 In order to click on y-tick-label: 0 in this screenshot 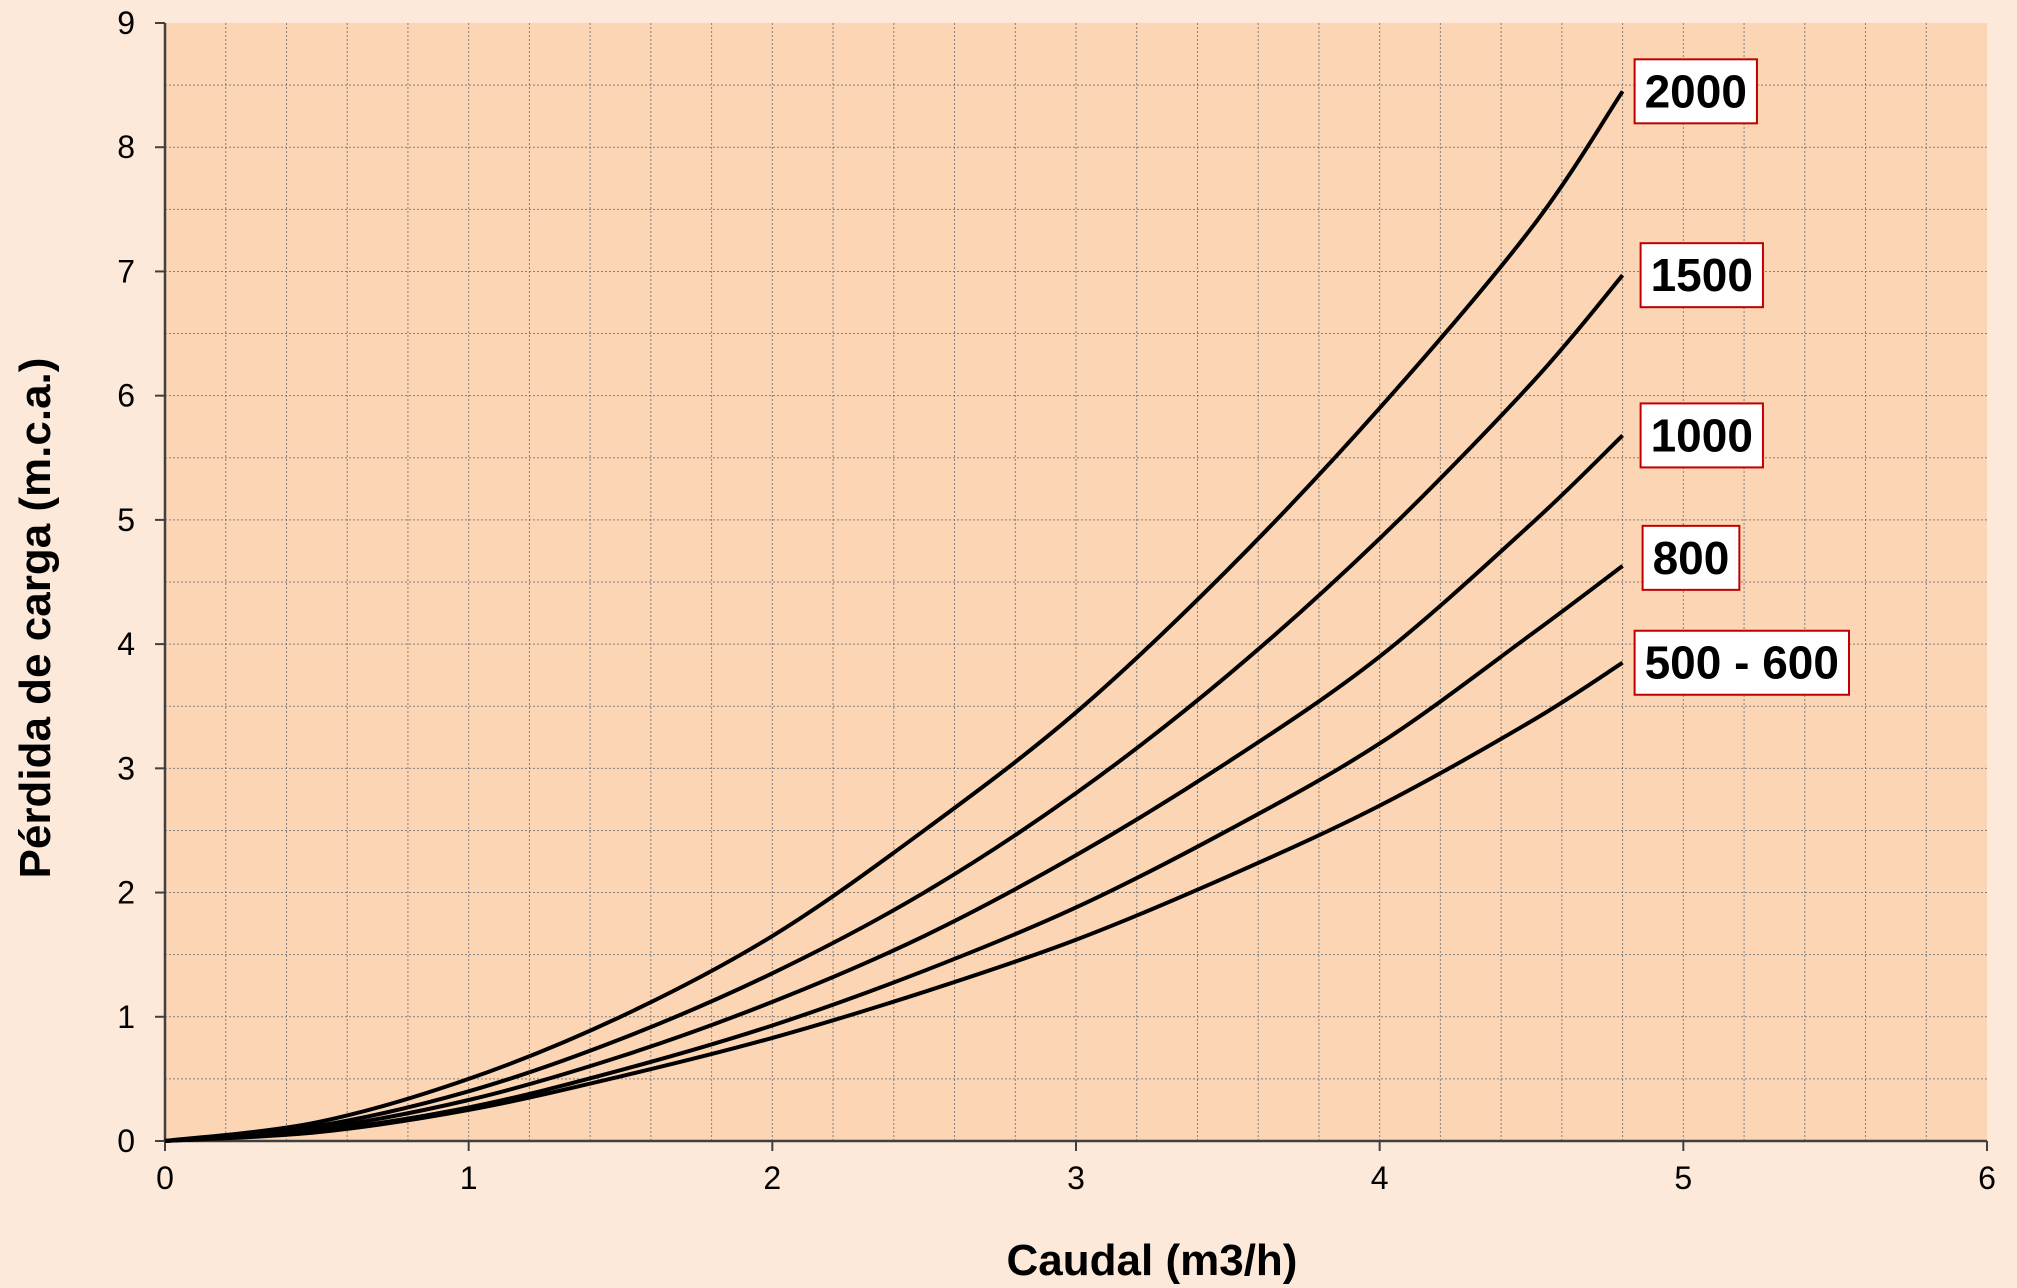, I will do `click(126, 1141)`.